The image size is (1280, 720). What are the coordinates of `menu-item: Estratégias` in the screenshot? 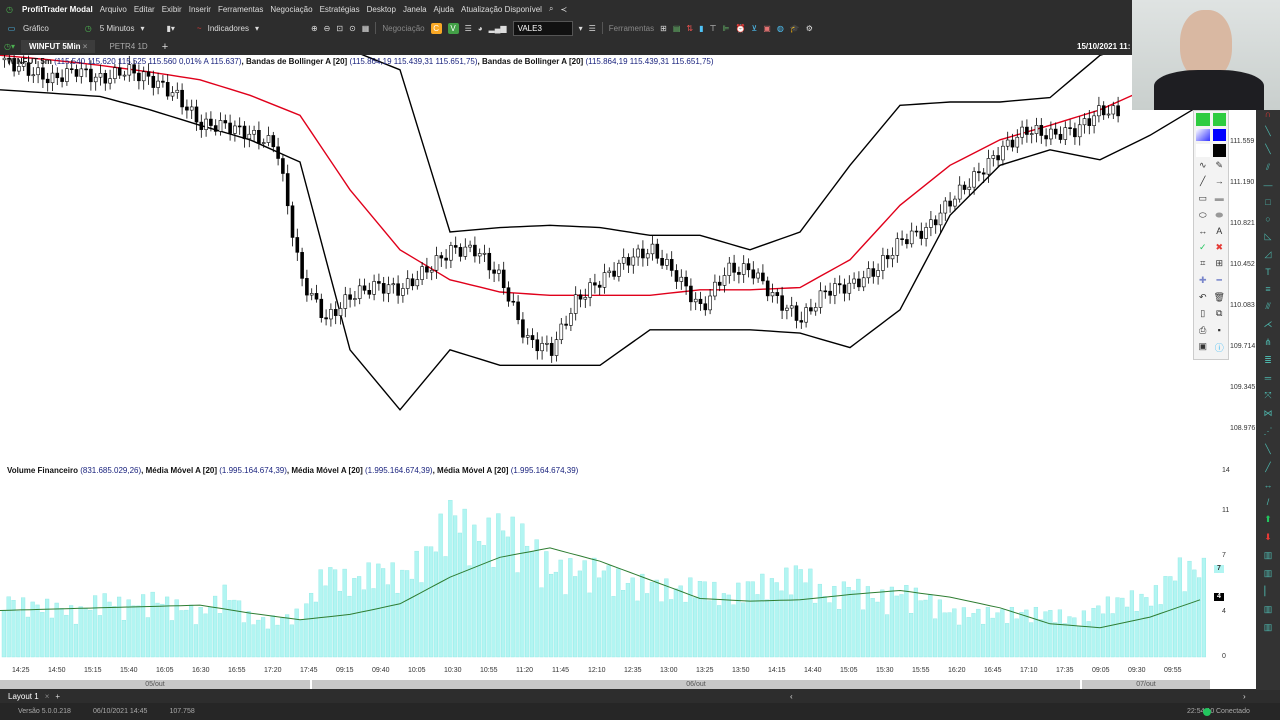 It's located at (339, 9).